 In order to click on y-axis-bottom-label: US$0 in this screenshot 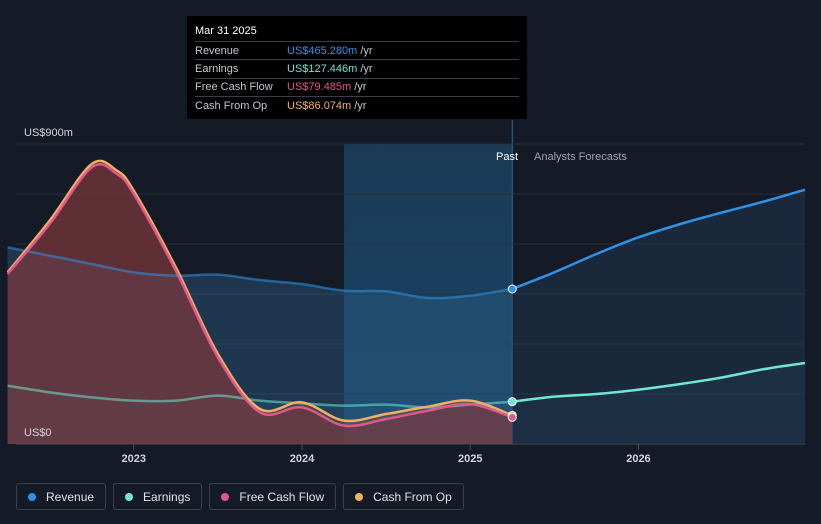, I will do `click(38, 433)`.